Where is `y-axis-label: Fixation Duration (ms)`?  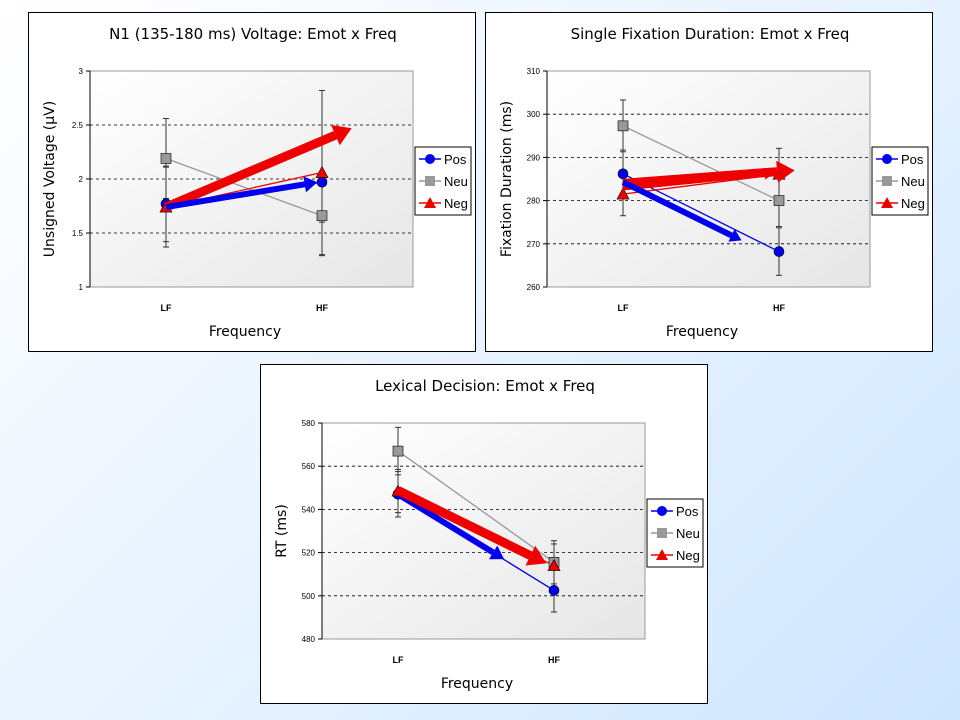 y-axis-label: Fixation Duration (ms) is located at coordinates (507, 179).